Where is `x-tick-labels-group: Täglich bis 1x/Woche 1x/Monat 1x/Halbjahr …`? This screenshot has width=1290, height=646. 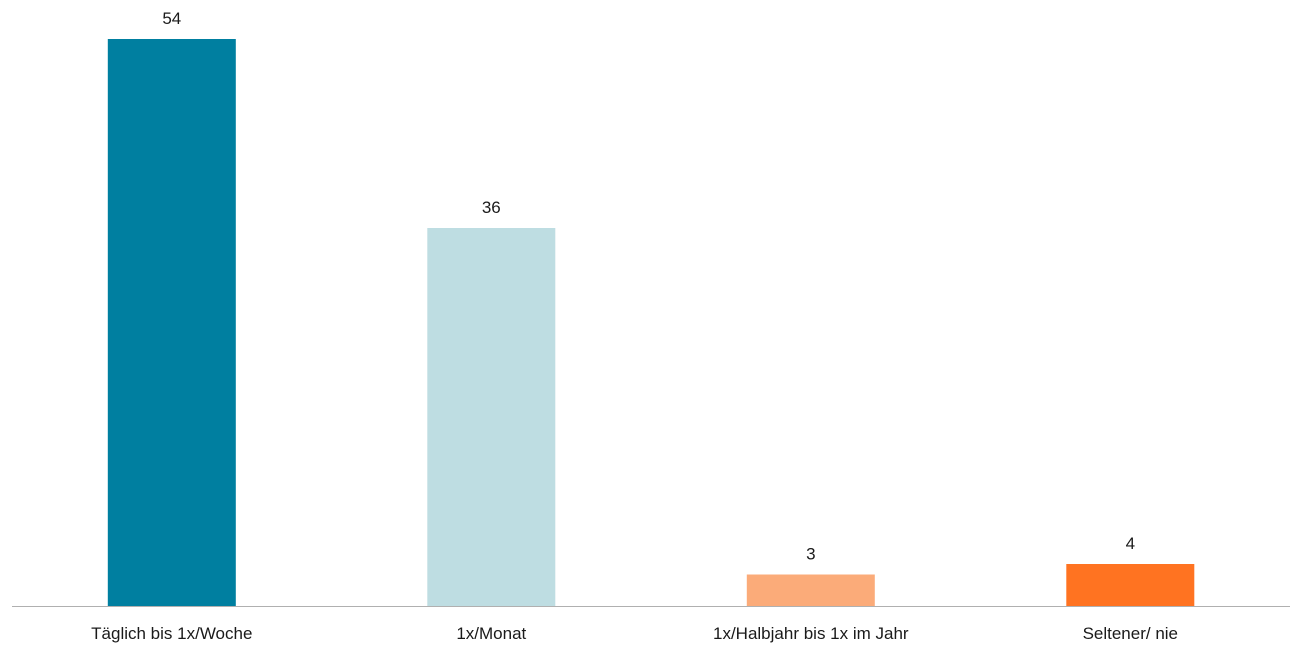
x-tick-labels-group: Täglich bis 1x/Woche 1x/Monat 1x/Halbjahr … is located at coordinates (634, 633).